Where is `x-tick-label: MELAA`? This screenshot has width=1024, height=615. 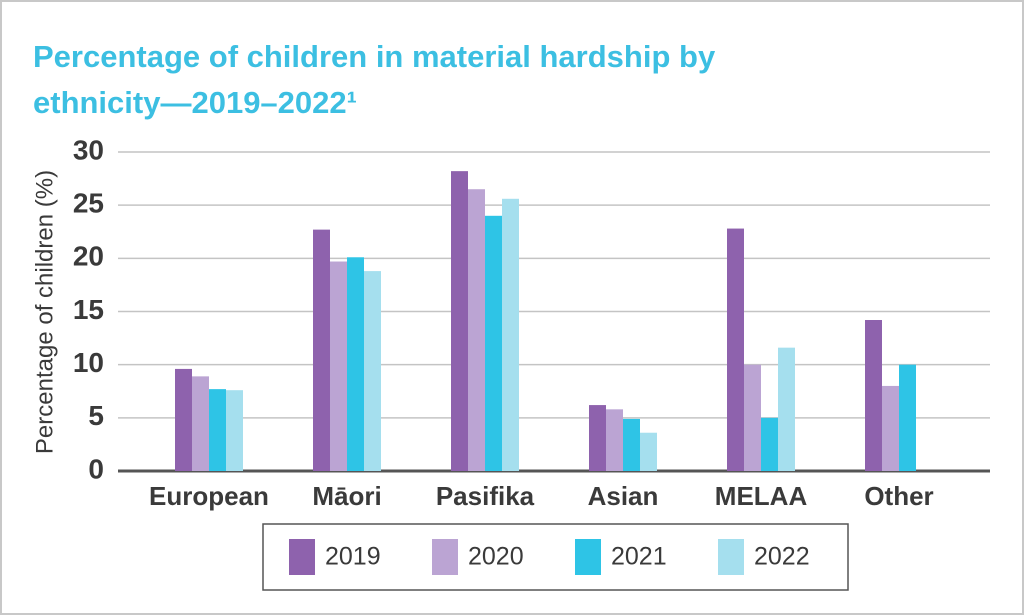
x-tick-label: MELAA is located at coordinates (761, 496).